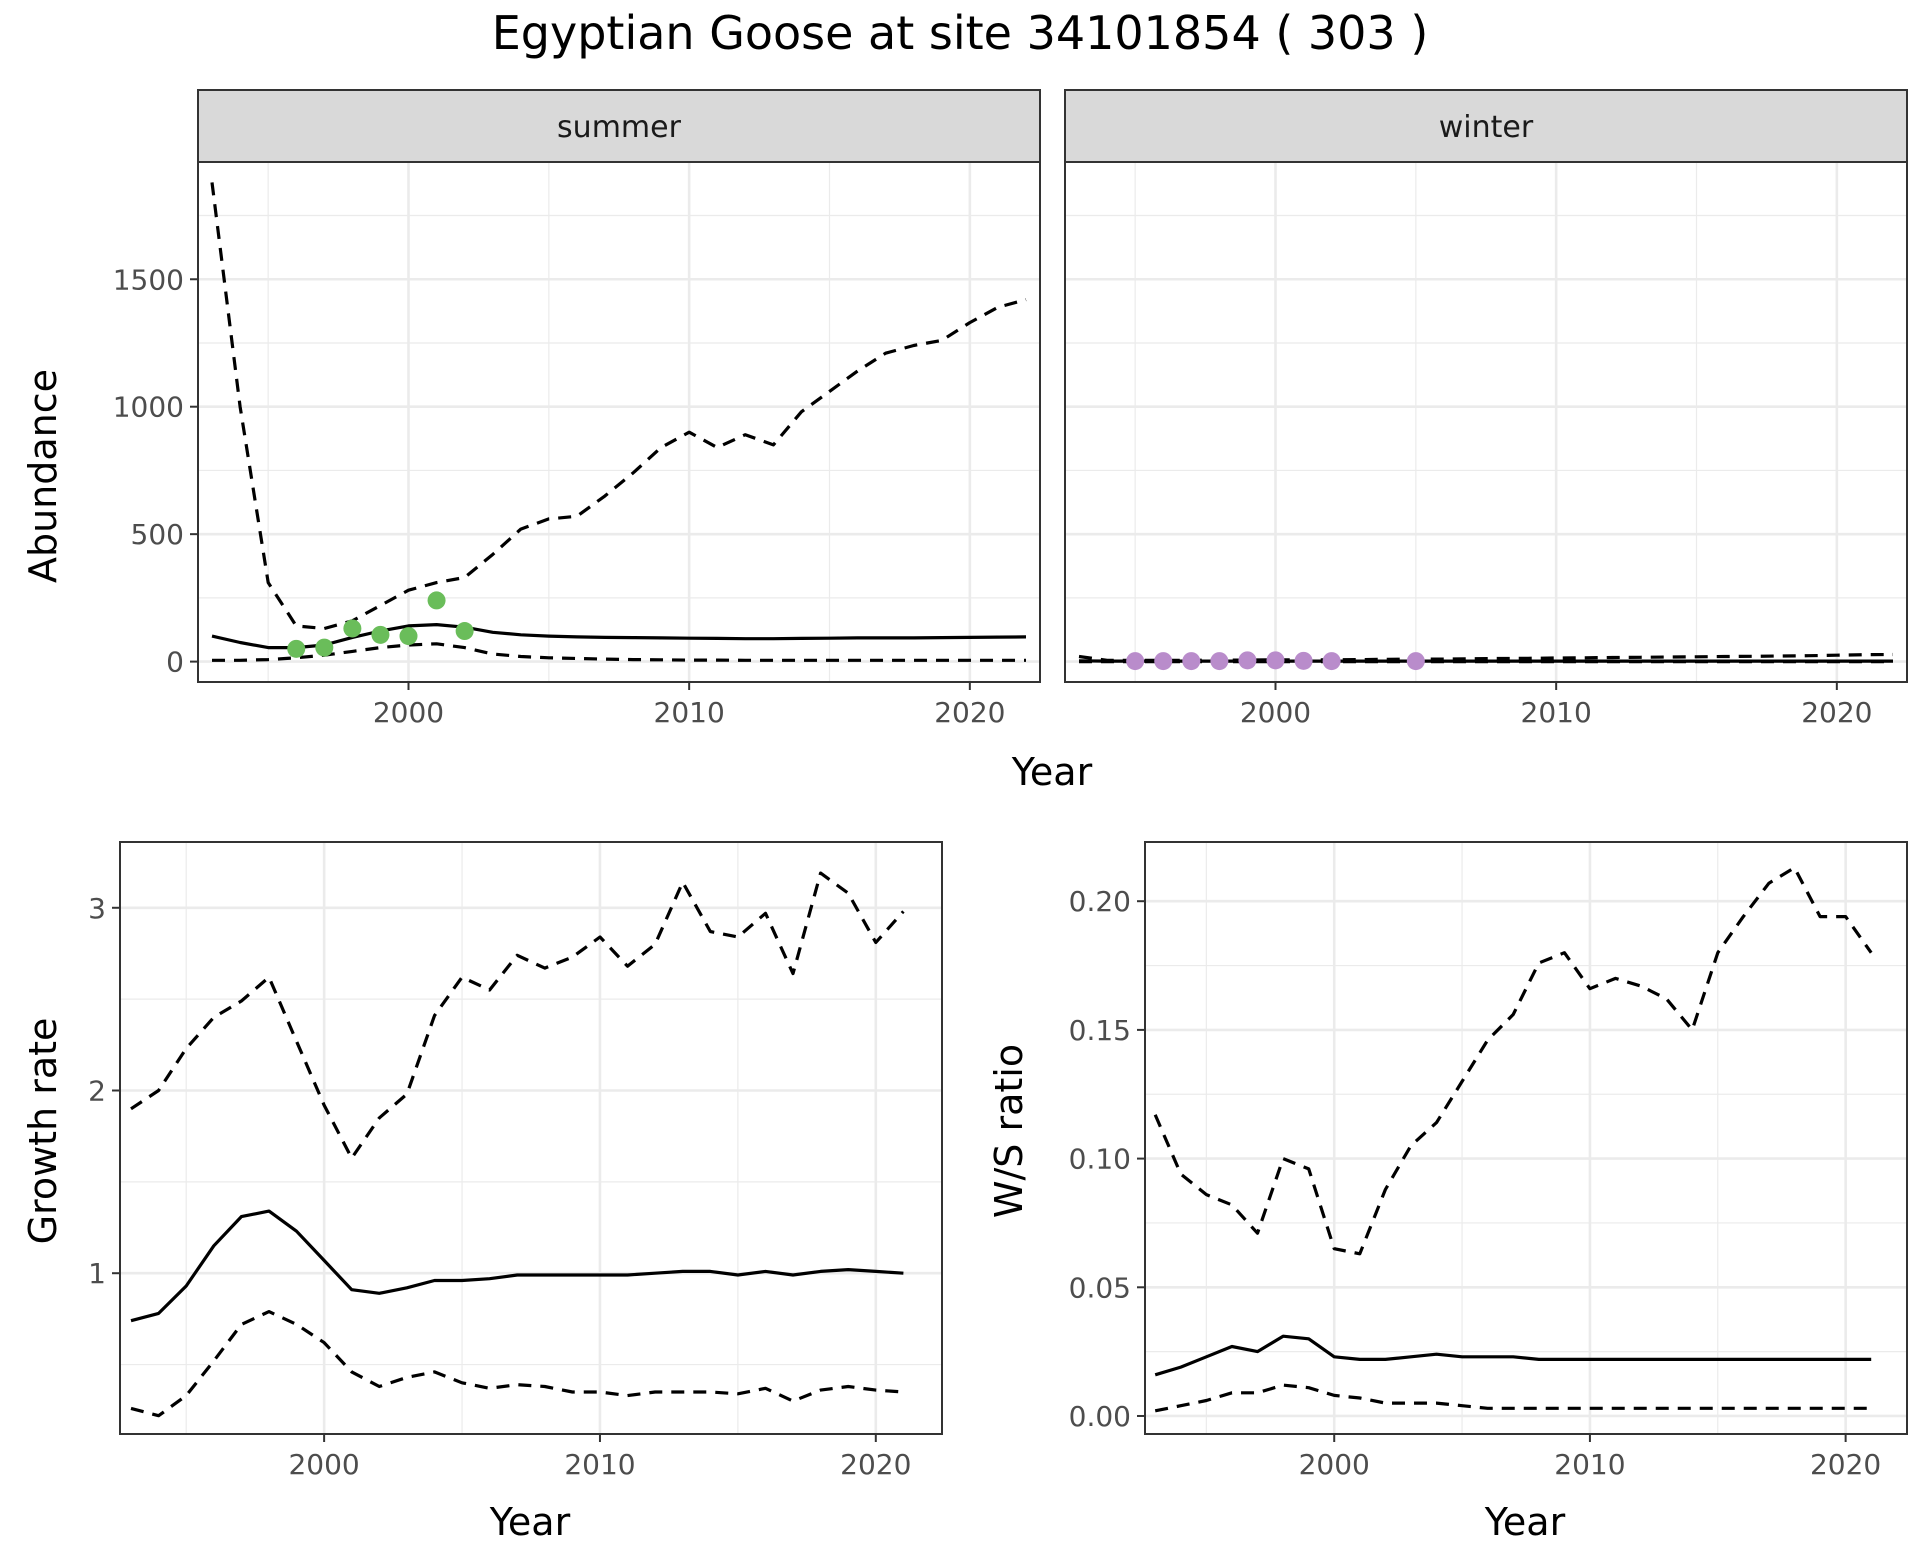 The height and width of the screenshot is (1560, 1920). Describe the element at coordinates (43, 1131) in the screenshot. I see `growth-y-axis-title: Growth rate` at that location.